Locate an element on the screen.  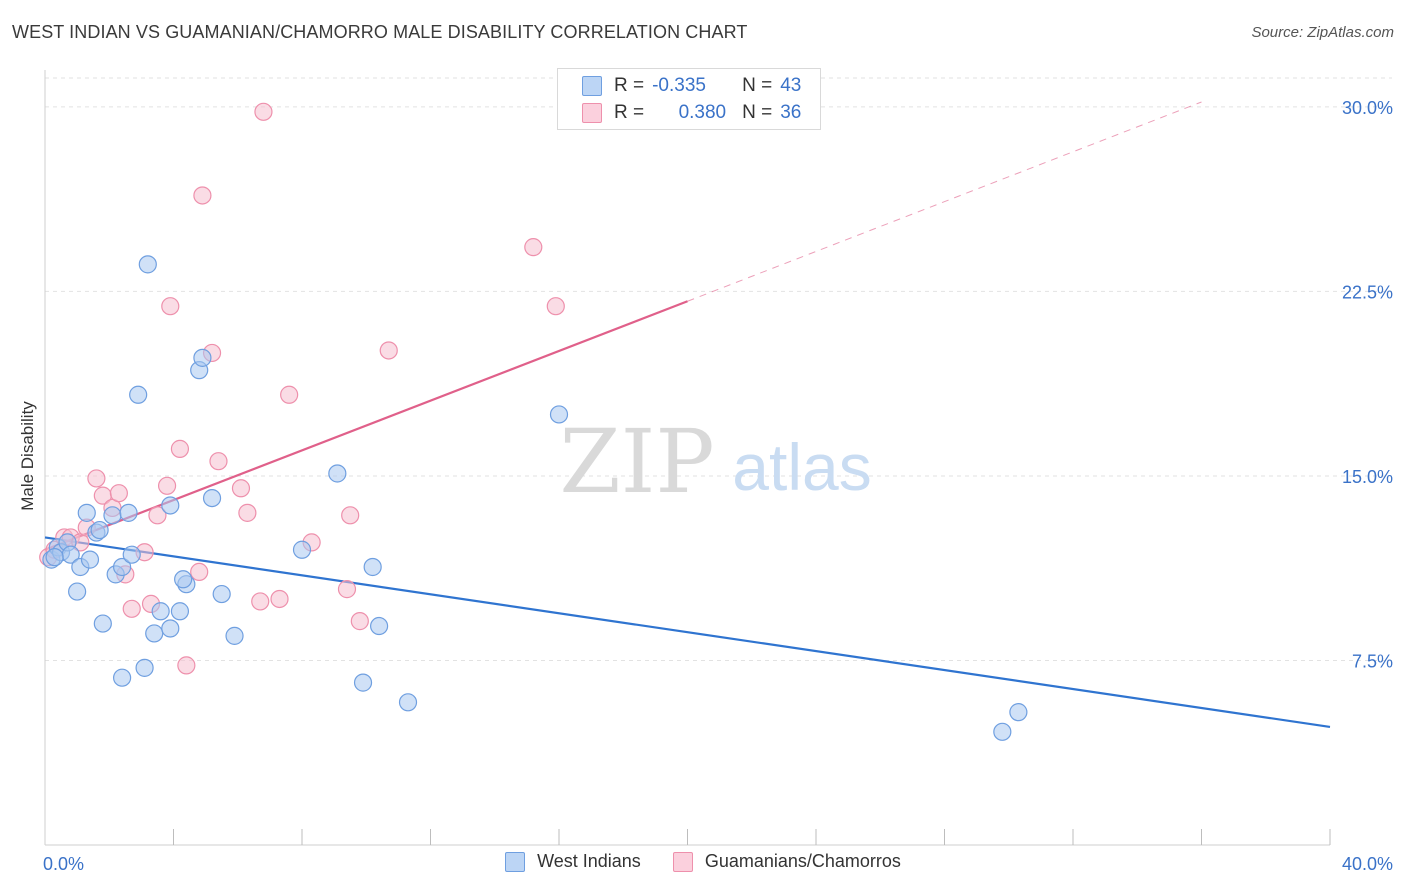
trendline-extension is located at coordinates (944, 201).